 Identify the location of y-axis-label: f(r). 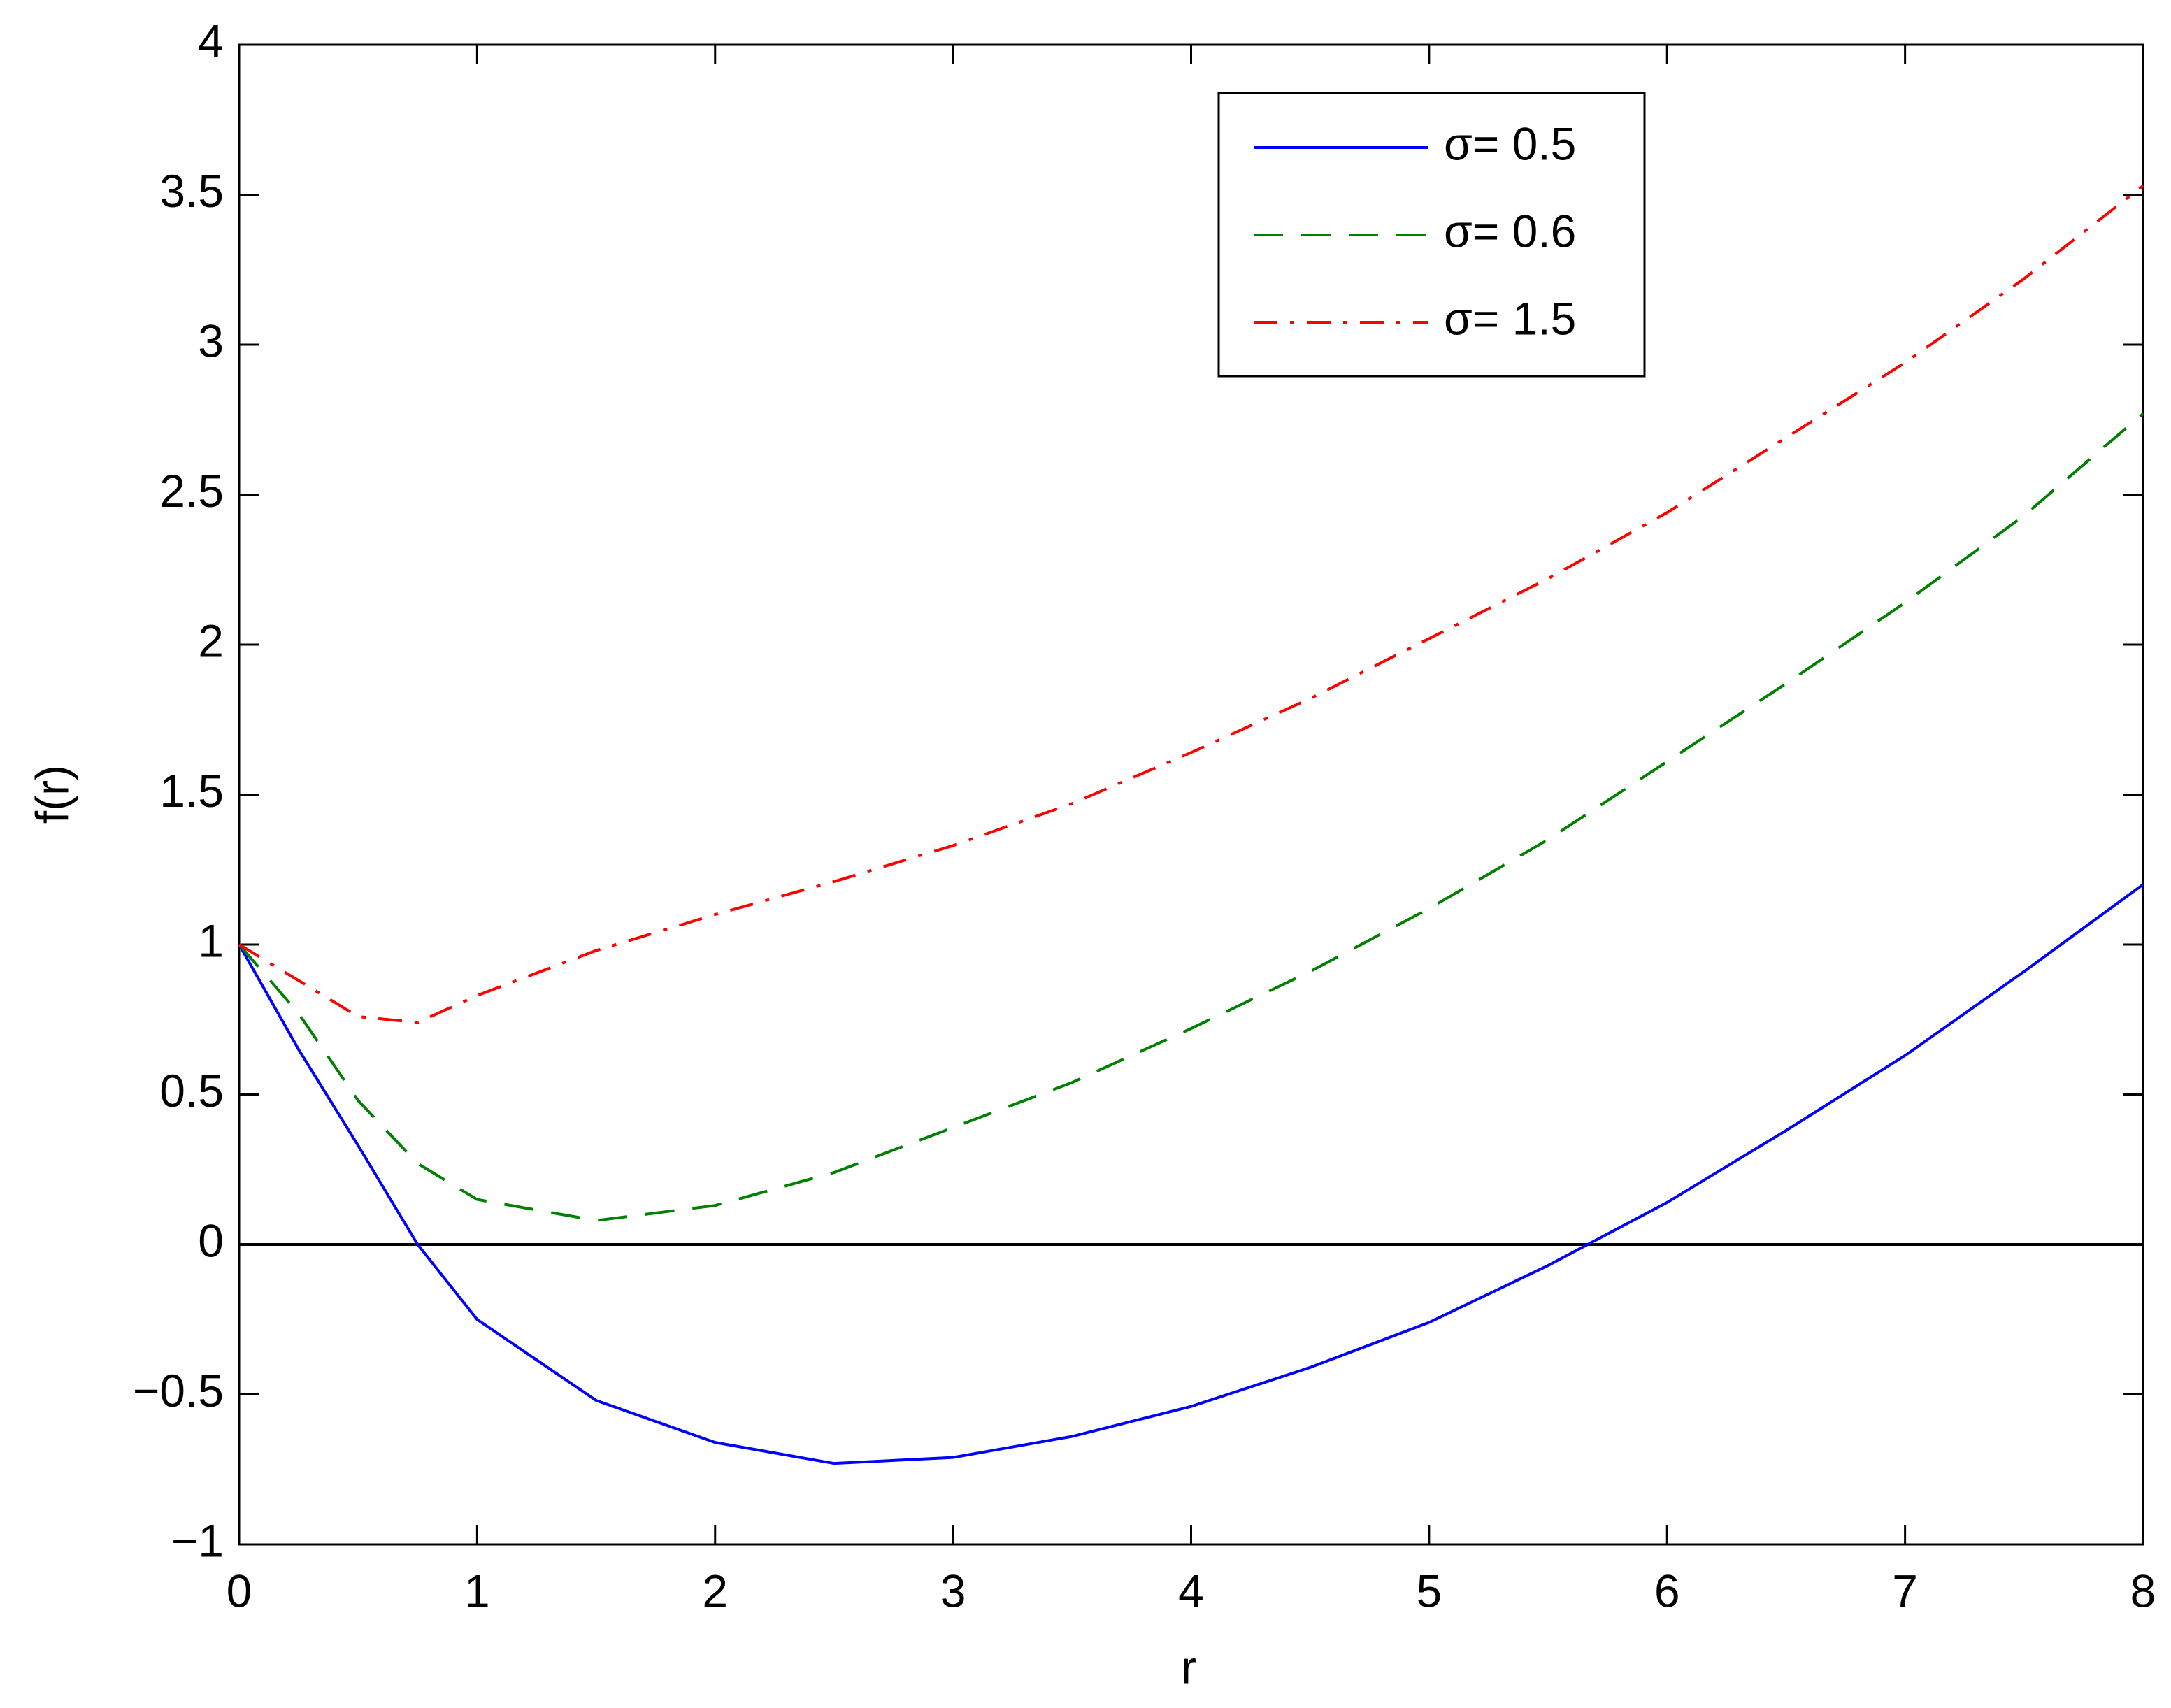
(52, 794).